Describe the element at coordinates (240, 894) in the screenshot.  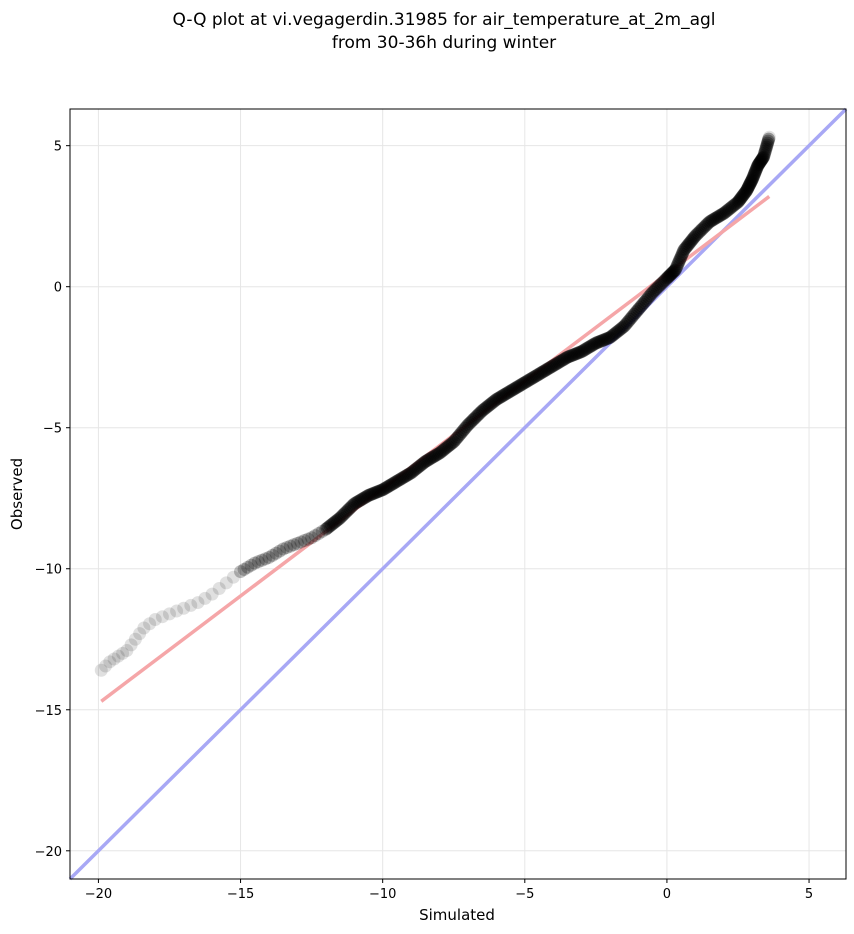
I see `x-tick-label-1: −15` at that location.